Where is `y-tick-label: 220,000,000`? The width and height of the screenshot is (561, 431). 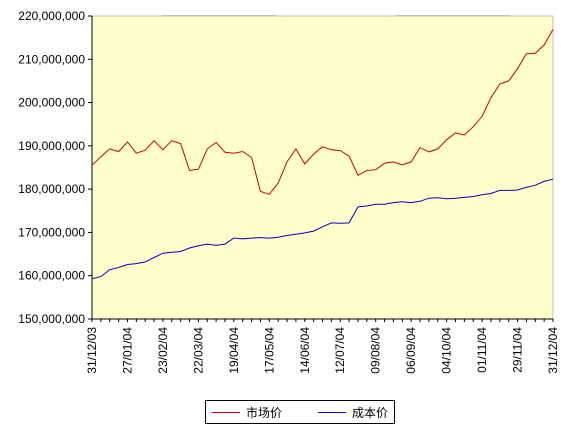 y-tick-label: 220,000,000 is located at coordinates (51, 16).